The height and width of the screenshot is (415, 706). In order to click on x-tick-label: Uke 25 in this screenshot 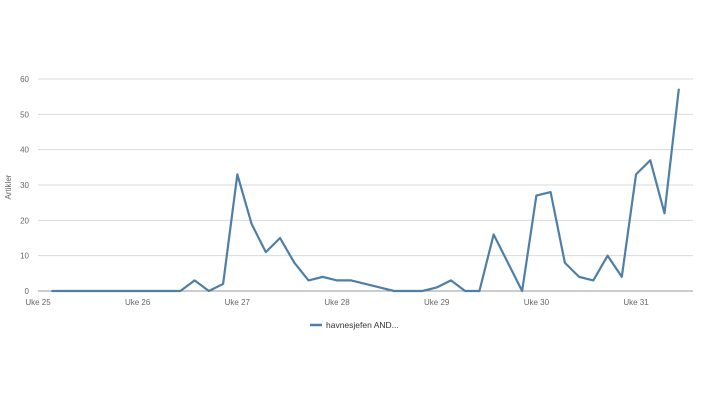, I will do `click(38, 302)`.